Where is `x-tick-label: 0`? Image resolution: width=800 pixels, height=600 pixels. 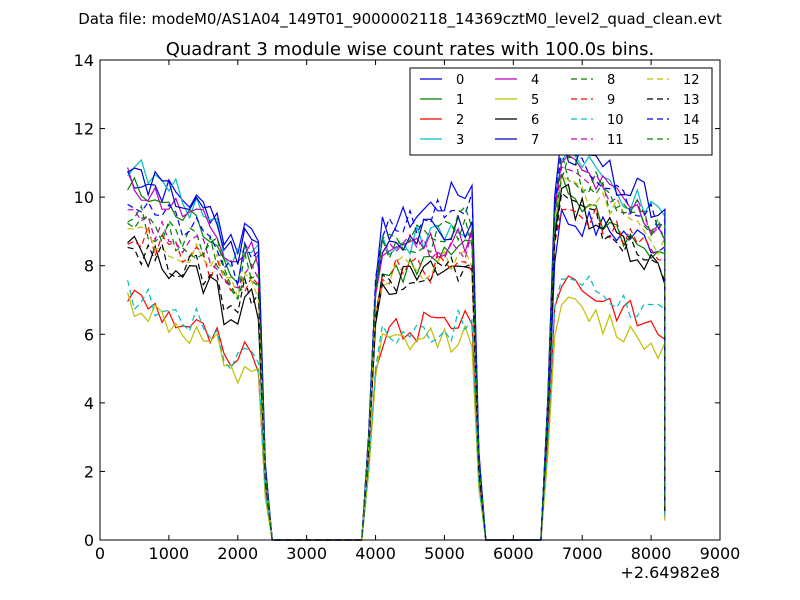 x-tick-label: 0 is located at coordinates (100, 553).